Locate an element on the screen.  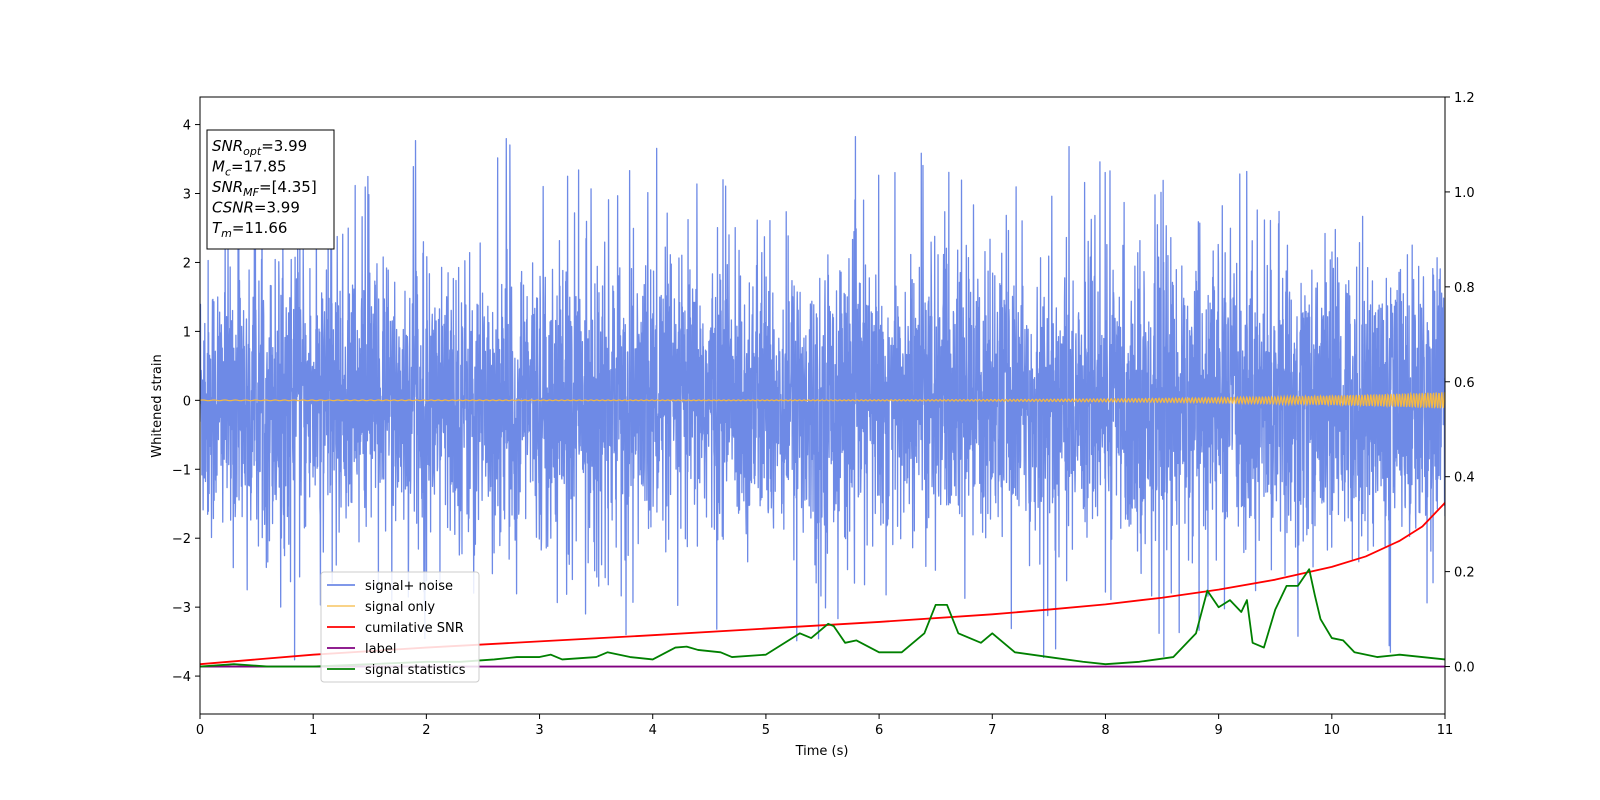
annotation-line: Tm=11.66 is located at coordinates (249, 229).